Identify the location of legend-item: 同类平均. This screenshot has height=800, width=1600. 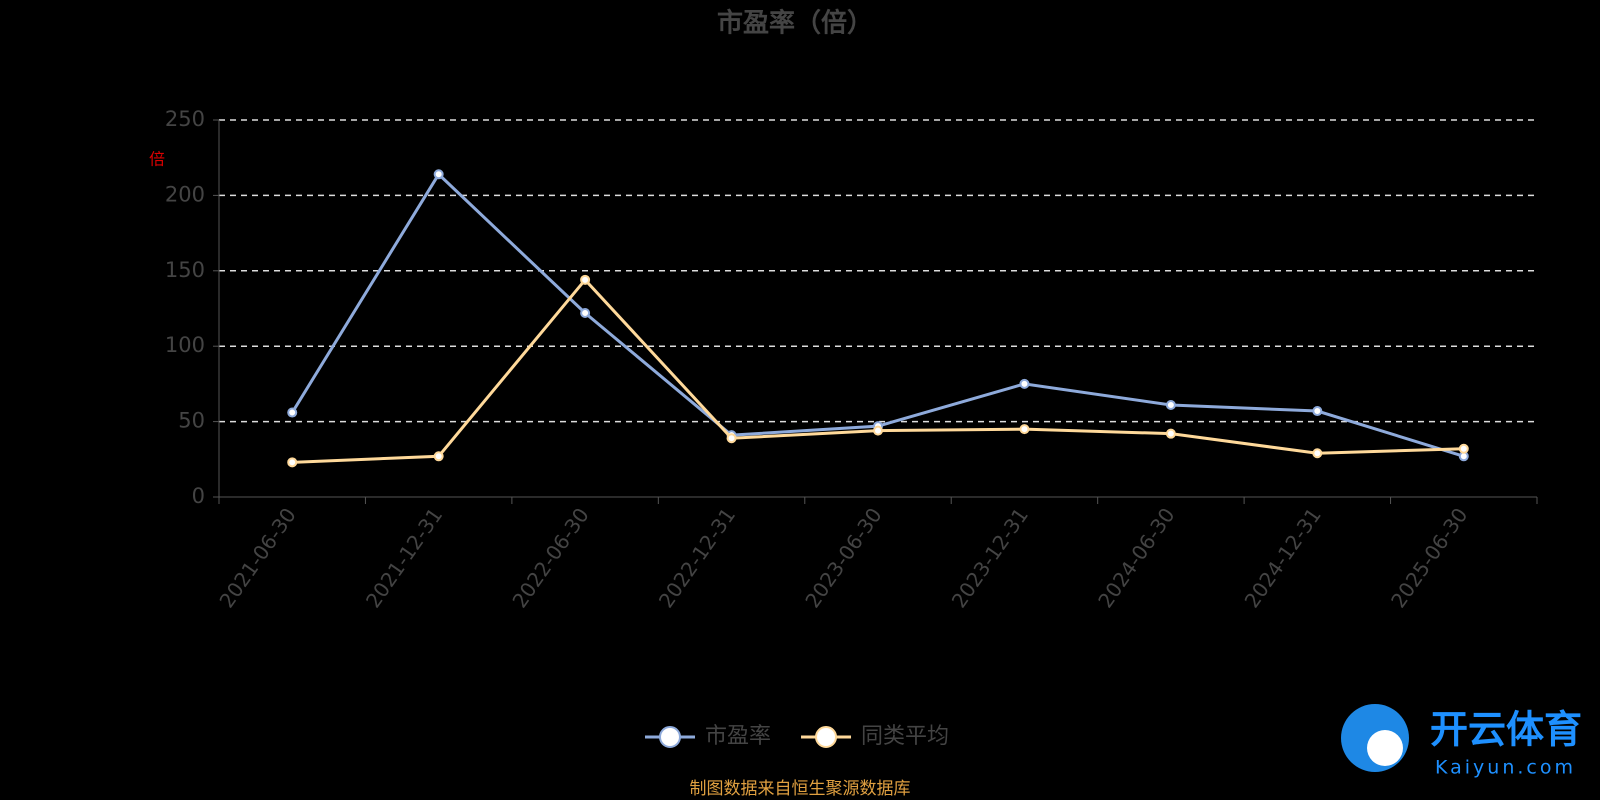
(875, 736).